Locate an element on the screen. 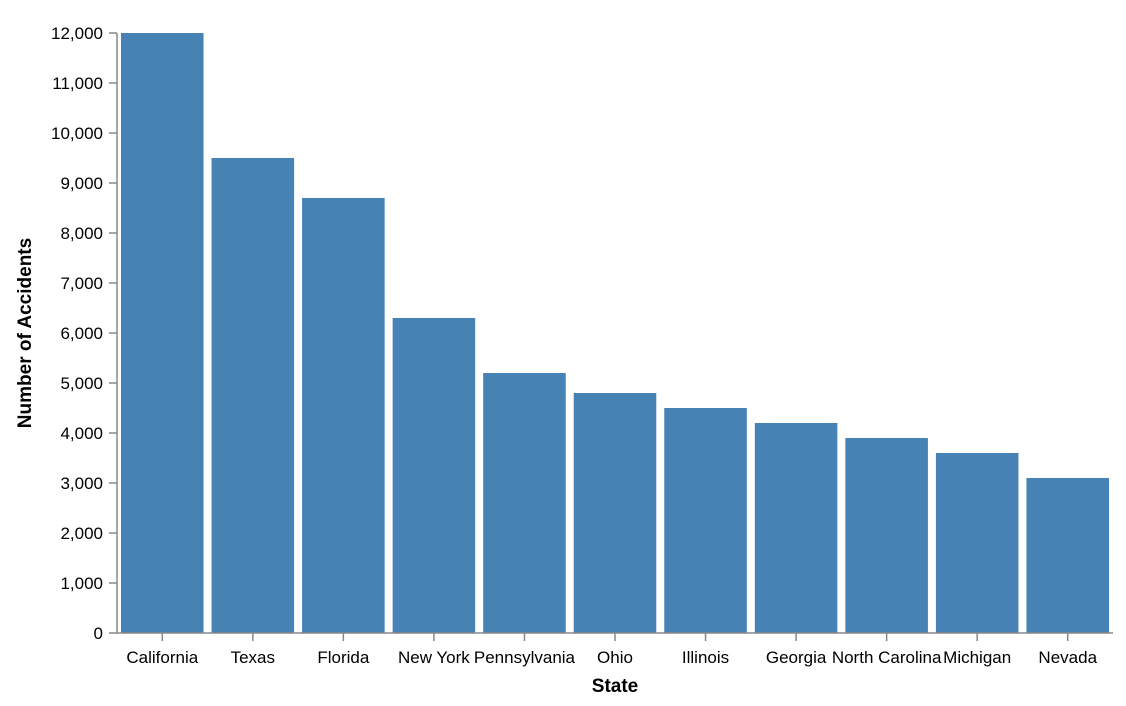 This screenshot has width=1126, height=706. bar-pennsylvania is located at coordinates (524, 503).